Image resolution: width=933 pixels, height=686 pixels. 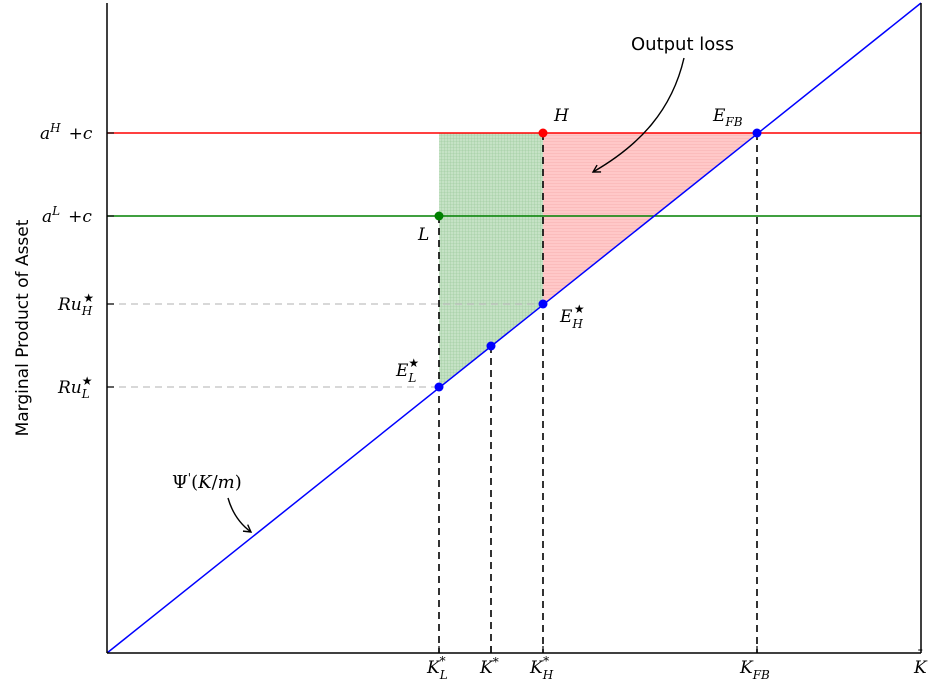 What do you see at coordinates (561, 116) in the screenshot?
I see `label-h: H` at bounding box center [561, 116].